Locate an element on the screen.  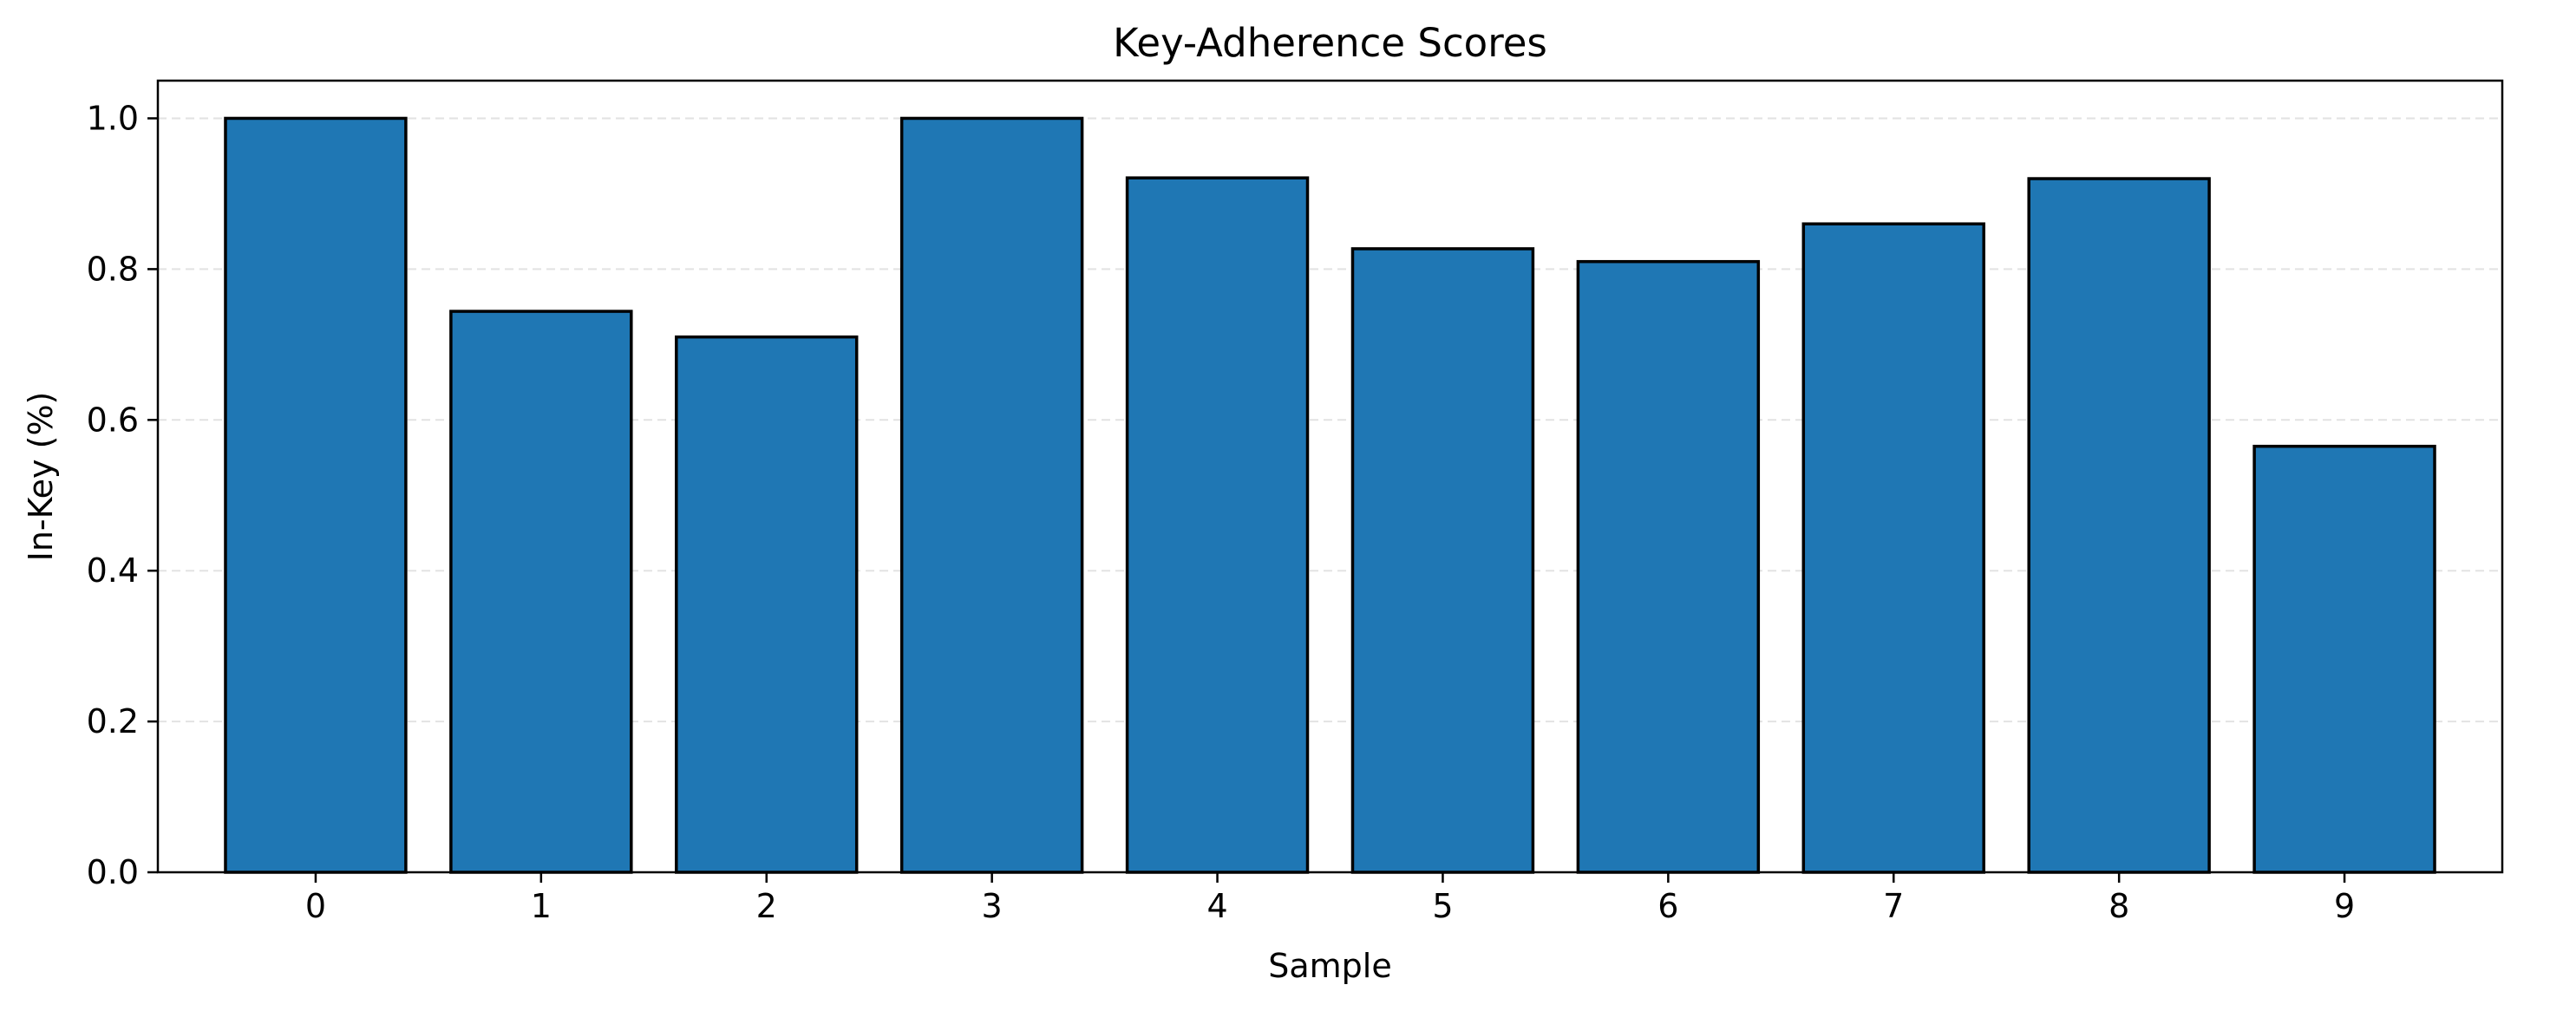
x-tick-label: 7 is located at coordinates (1893, 906).